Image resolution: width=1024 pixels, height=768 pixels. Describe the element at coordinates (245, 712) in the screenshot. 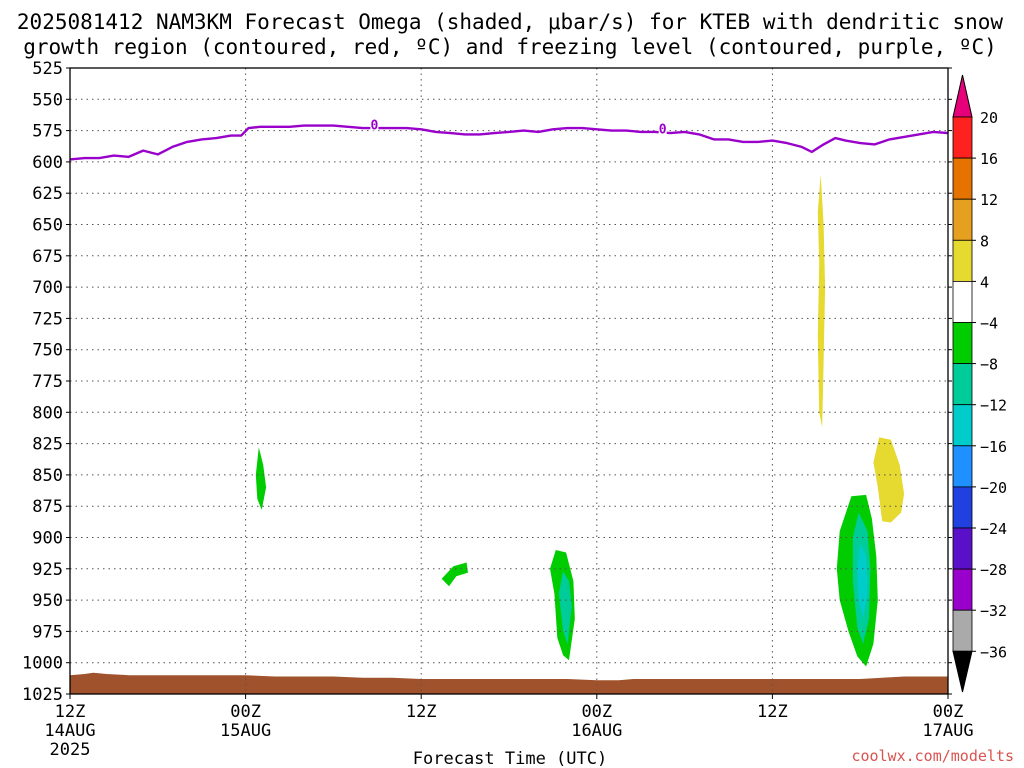

I see `x-tick-label-1: 00Z` at that location.